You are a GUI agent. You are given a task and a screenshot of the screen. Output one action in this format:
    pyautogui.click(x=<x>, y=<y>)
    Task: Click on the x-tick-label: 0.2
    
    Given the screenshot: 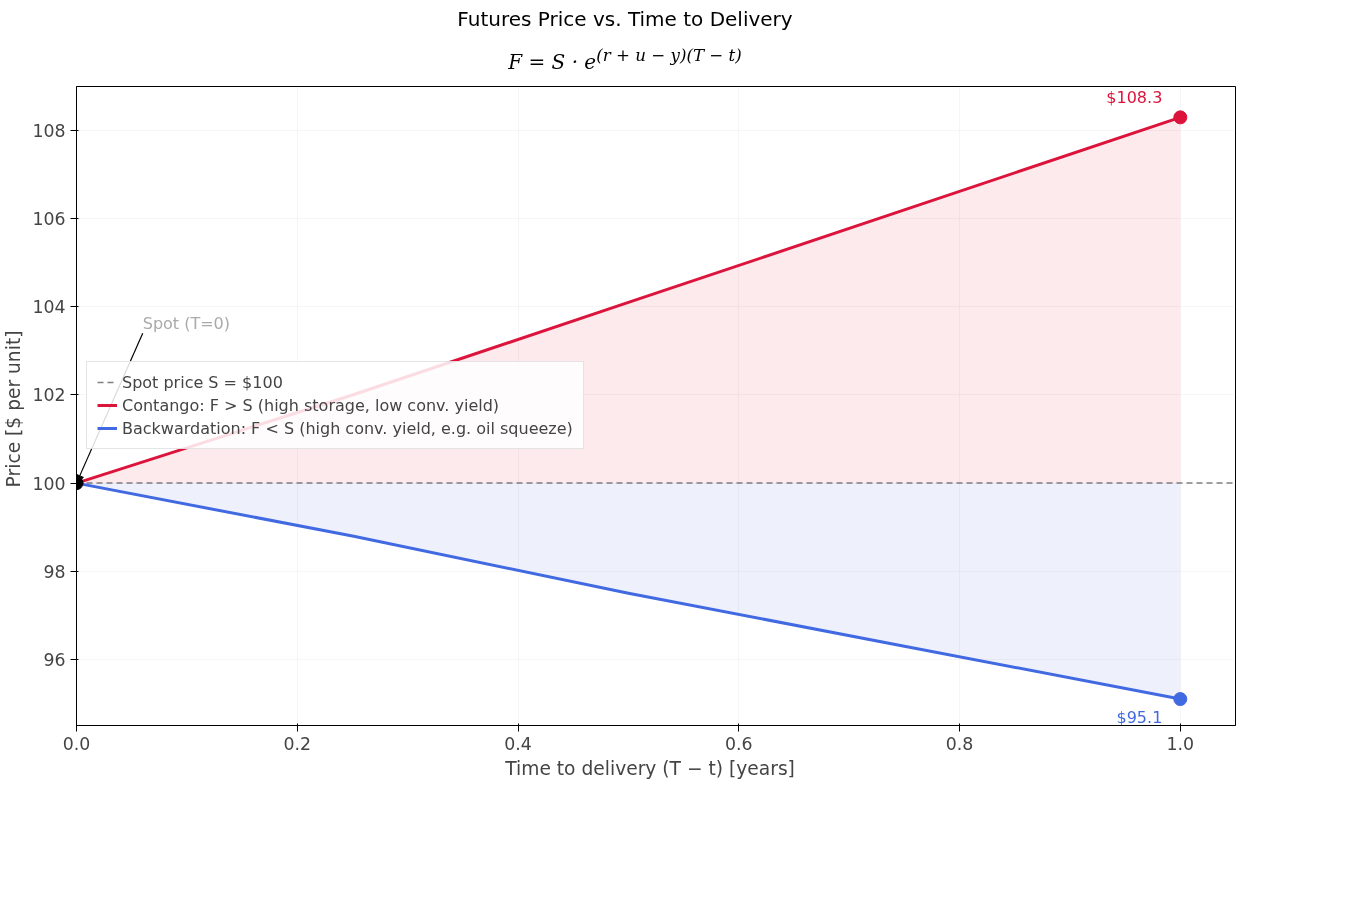 What is the action you would take?
    pyautogui.click(x=297, y=743)
    